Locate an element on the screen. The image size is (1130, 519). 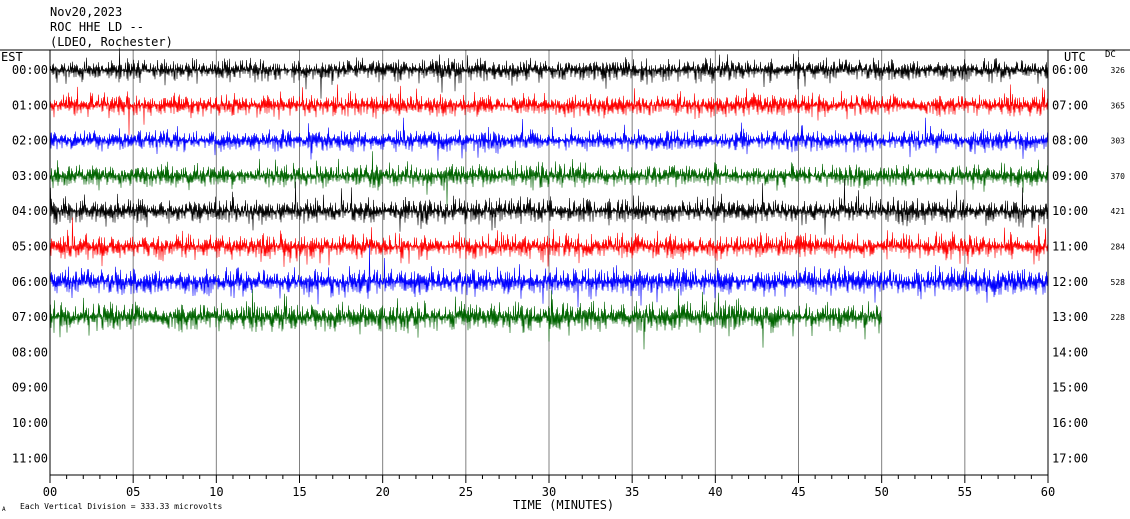
dc-value: 326 is located at coordinates (1118, 70).